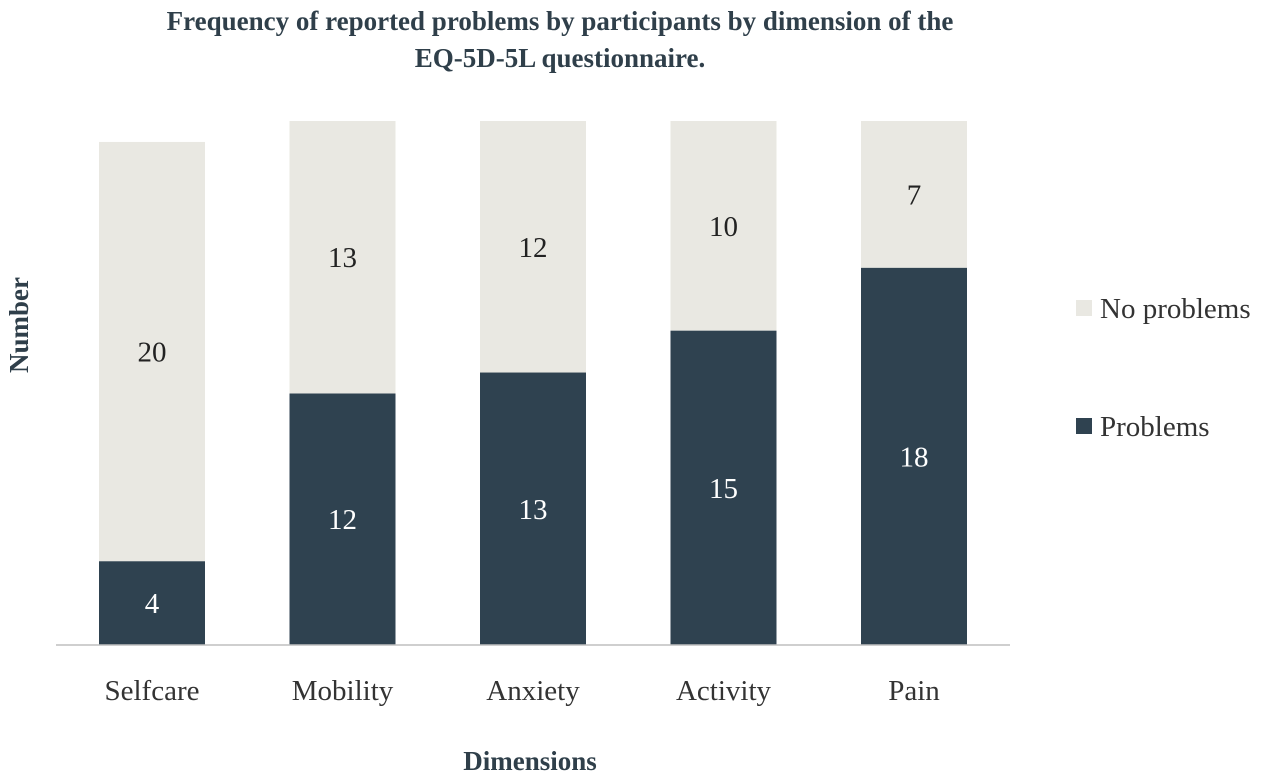 This screenshot has width=1276, height=779. What do you see at coordinates (1175, 309) in the screenshot?
I see `legend-label-no-problems: No problems` at bounding box center [1175, 309].